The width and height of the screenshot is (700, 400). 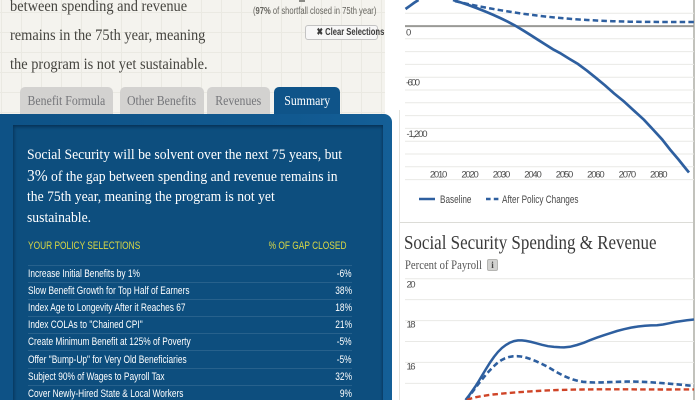 I want to click on svg-text: 2070, so click(x=628, y=175).